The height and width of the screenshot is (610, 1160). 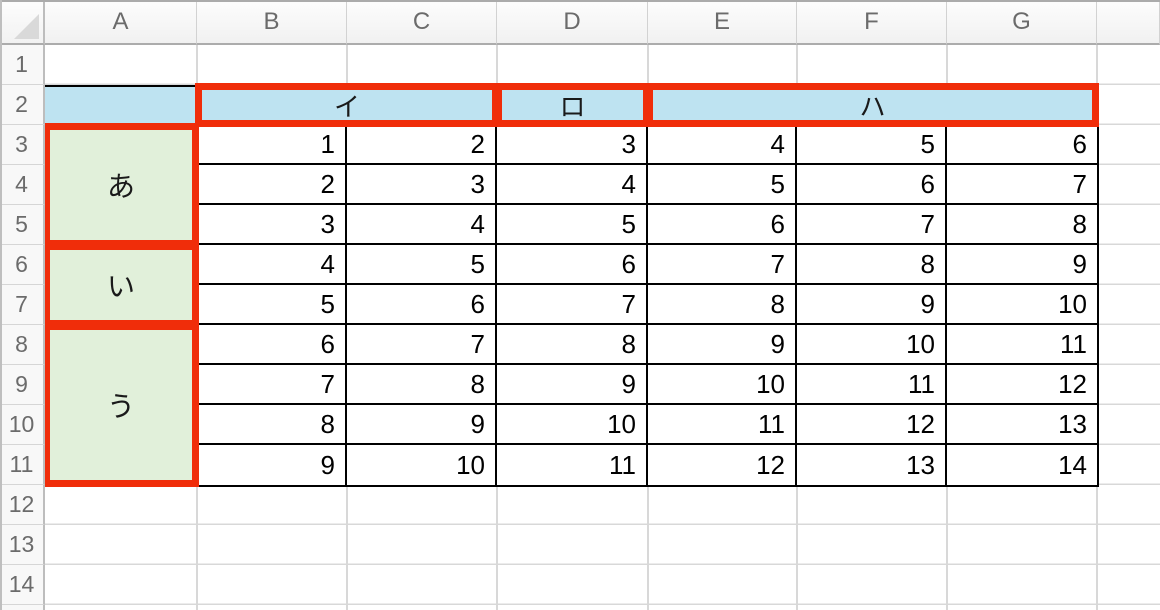 I want to click on cell-B10: 8, so click(x=272, y=425).